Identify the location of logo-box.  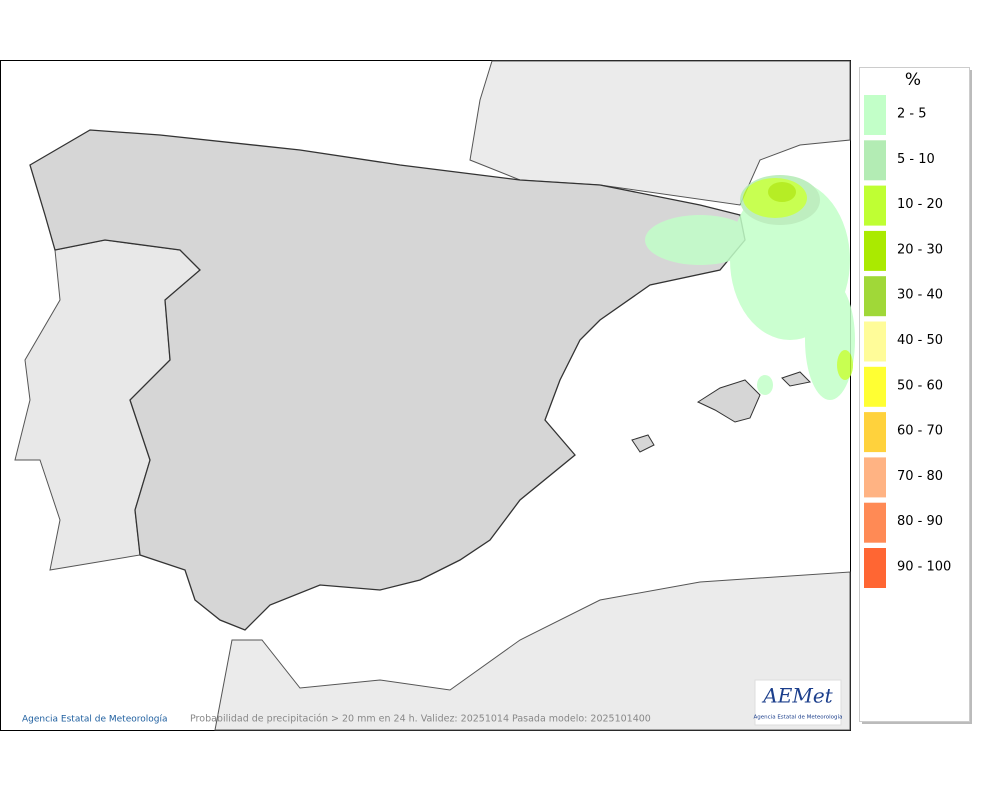
(798, 702).